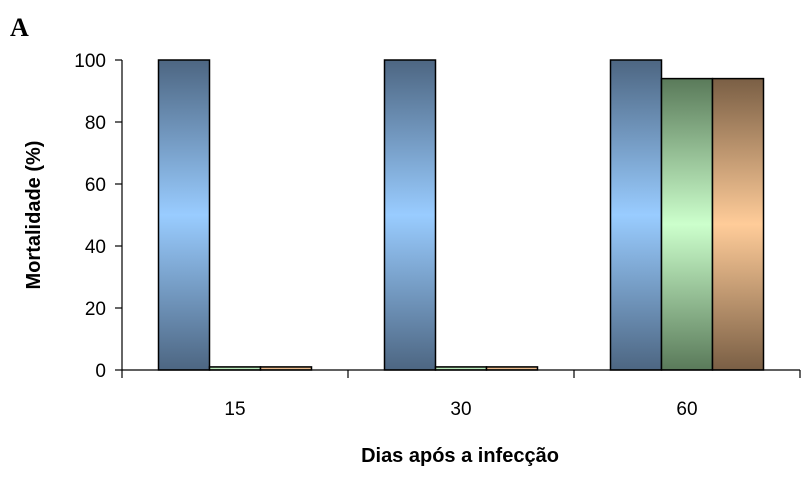  What do you see at coordinates (460, 409) in the screenshot?
I see `x-tick-label: 30` at bounding box center [460, 409].